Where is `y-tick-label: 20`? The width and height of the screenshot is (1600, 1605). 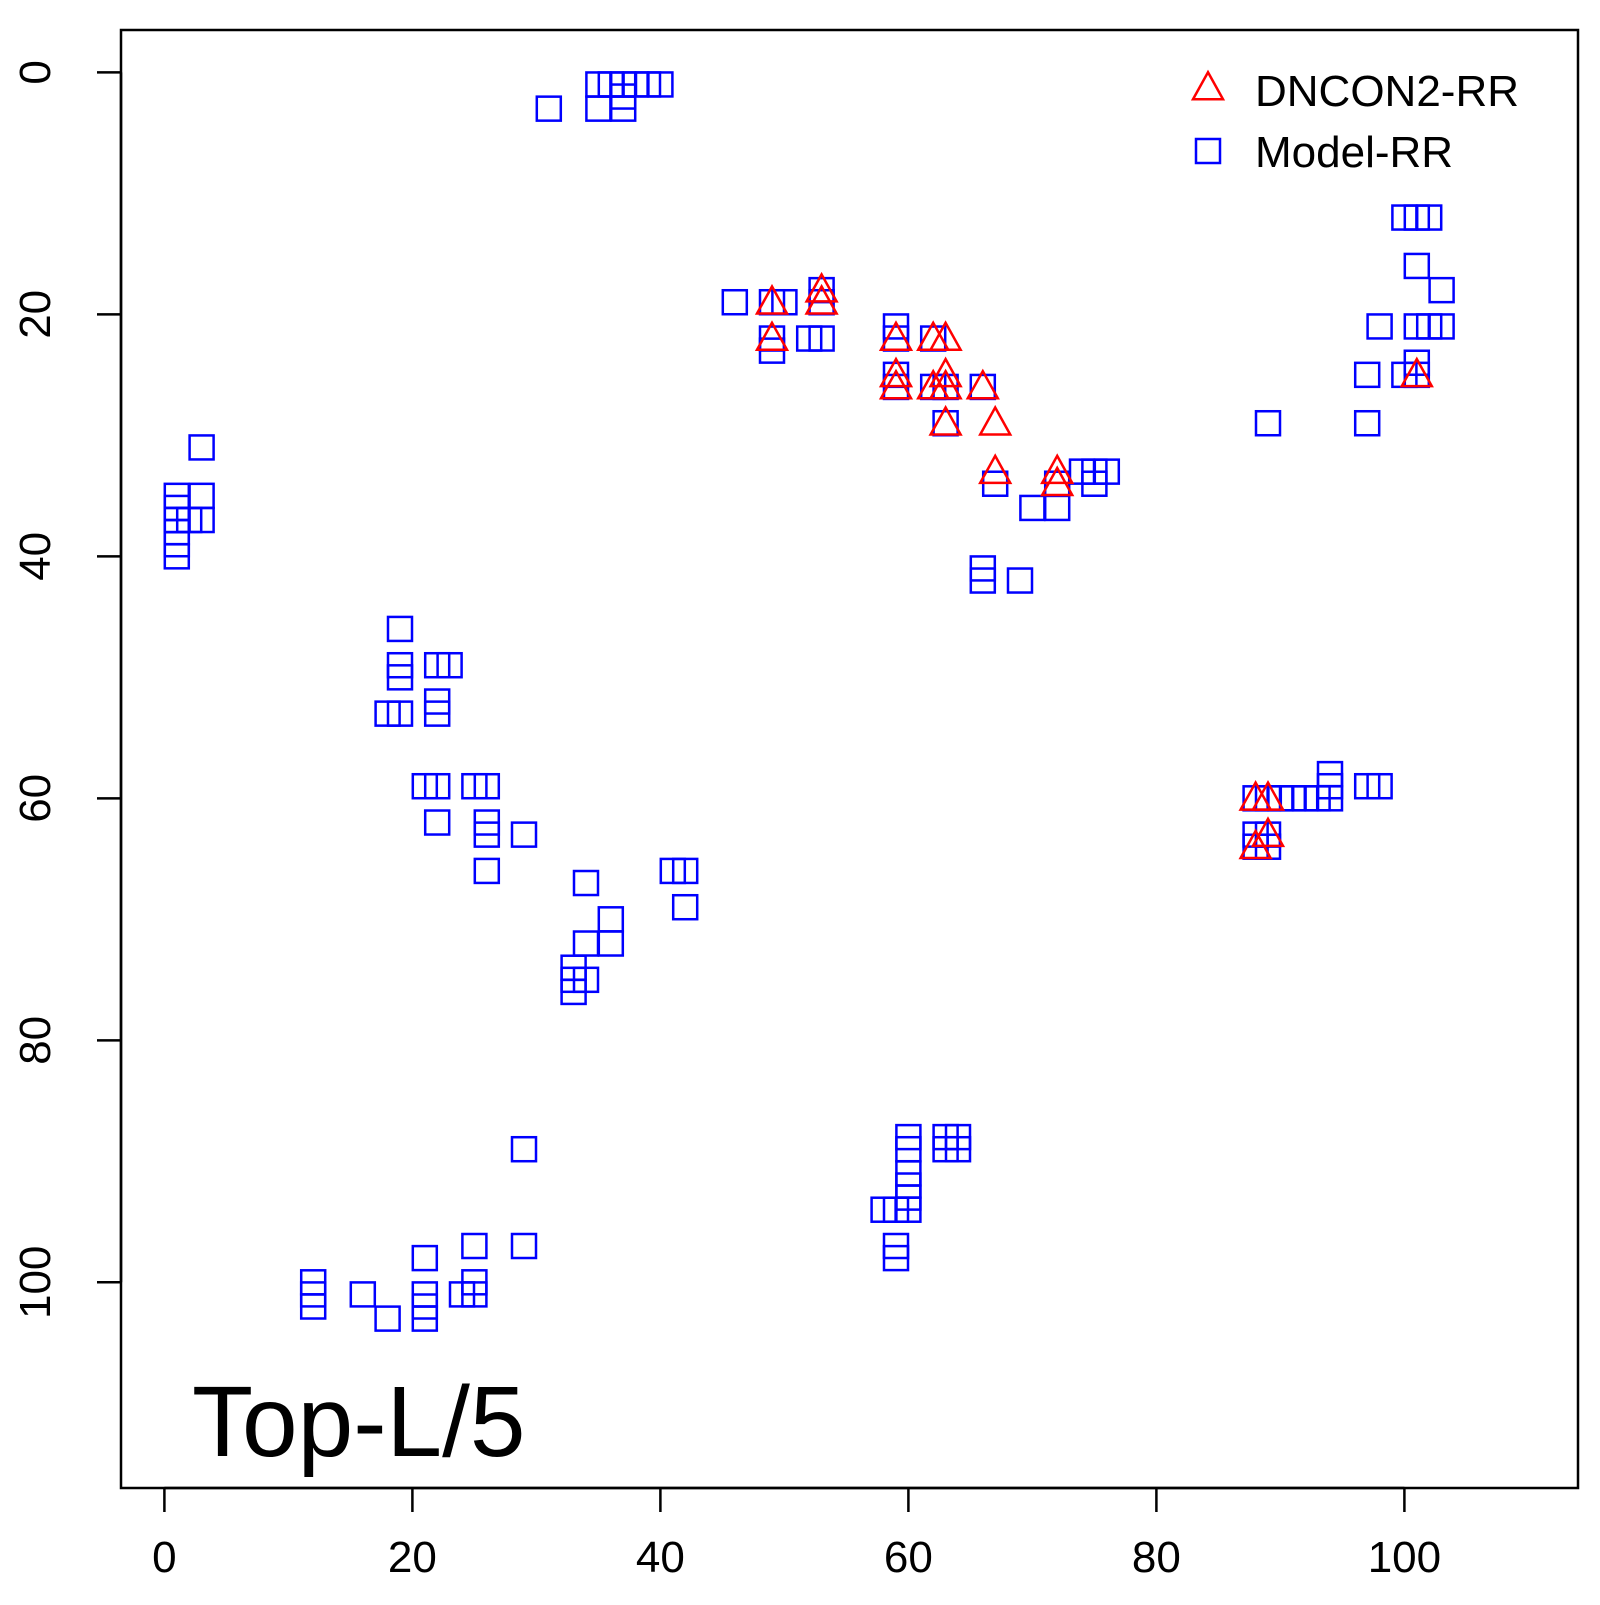 y-tick-label: 20 is located at coordinates (35, 314).